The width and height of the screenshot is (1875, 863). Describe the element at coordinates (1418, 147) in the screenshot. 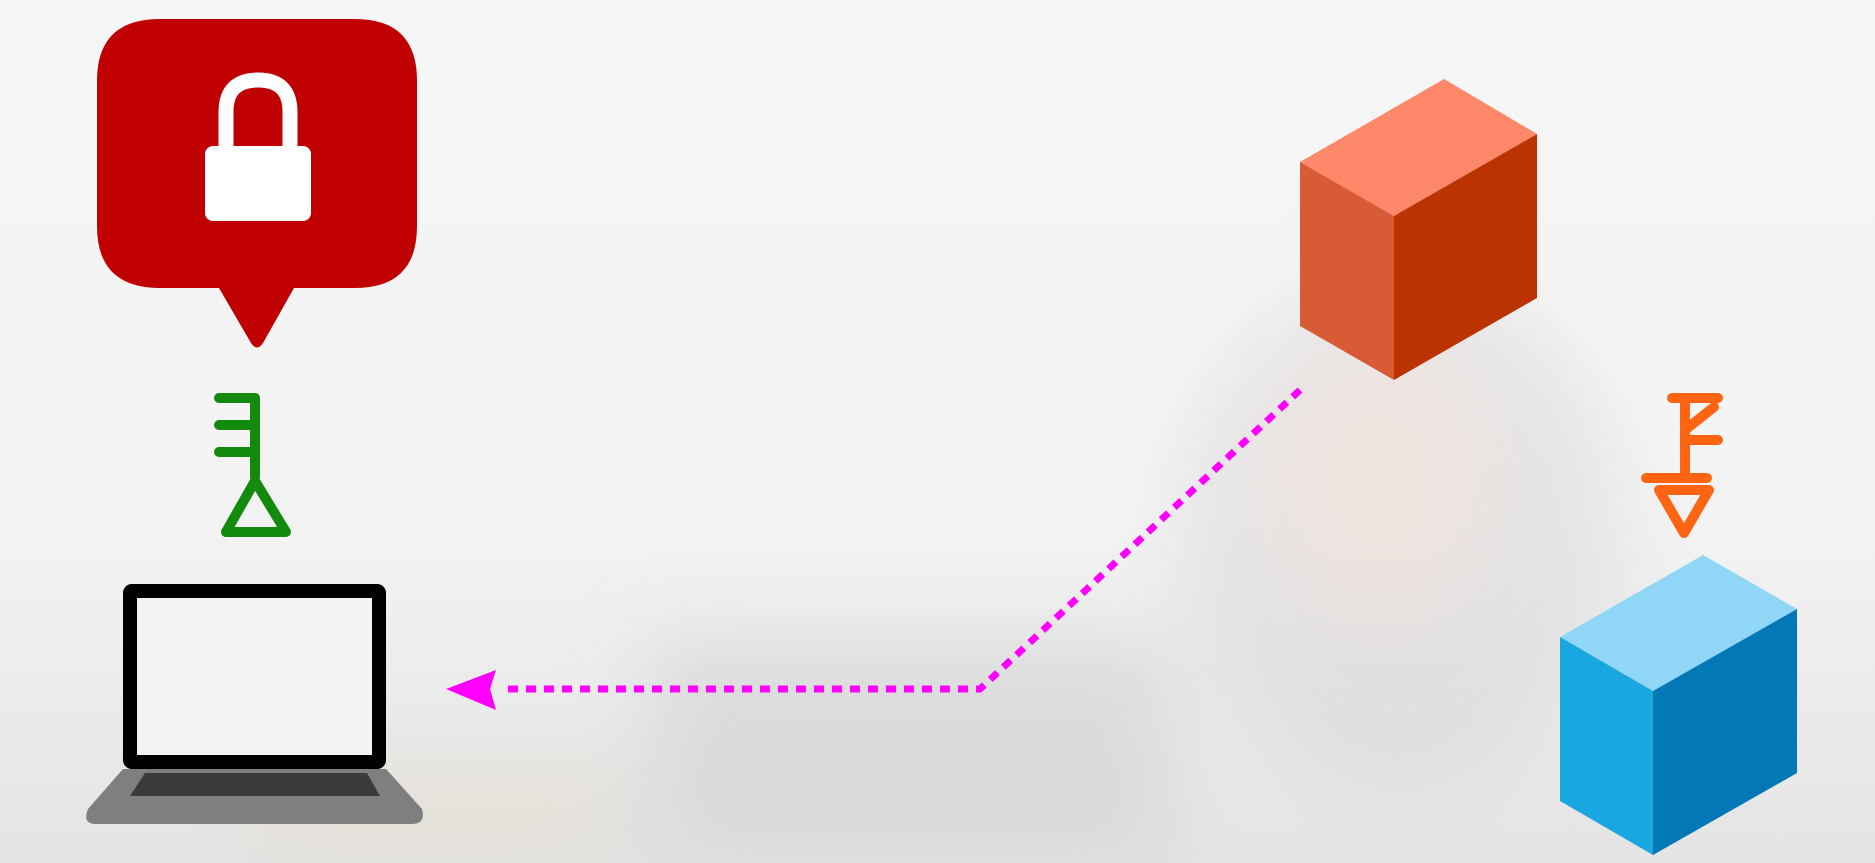

I see `orange-cube-top` at that location.